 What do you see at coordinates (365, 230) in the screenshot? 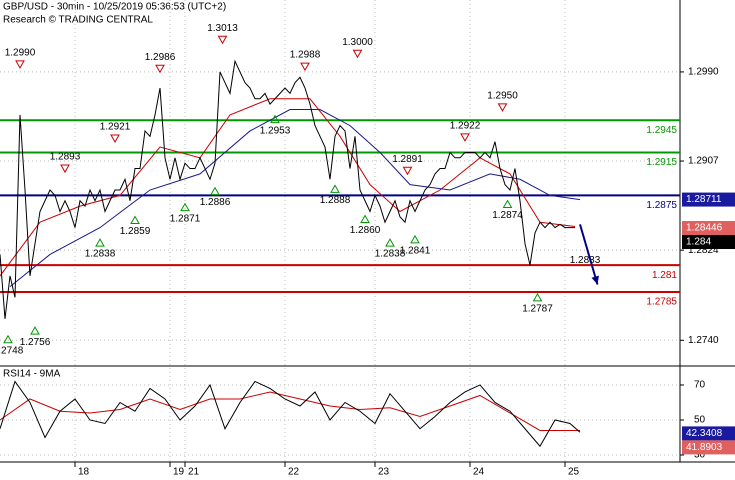
I see `low-label: 1.2860` at bounding box center [365, 230].